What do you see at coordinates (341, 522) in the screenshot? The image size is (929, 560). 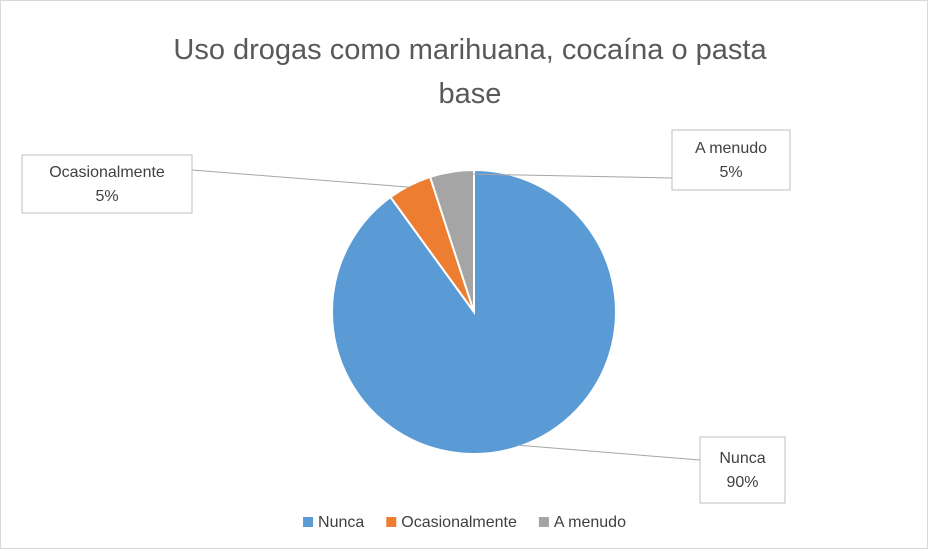 I see `legend-label: Nunca` at bounding box center [341, 522].